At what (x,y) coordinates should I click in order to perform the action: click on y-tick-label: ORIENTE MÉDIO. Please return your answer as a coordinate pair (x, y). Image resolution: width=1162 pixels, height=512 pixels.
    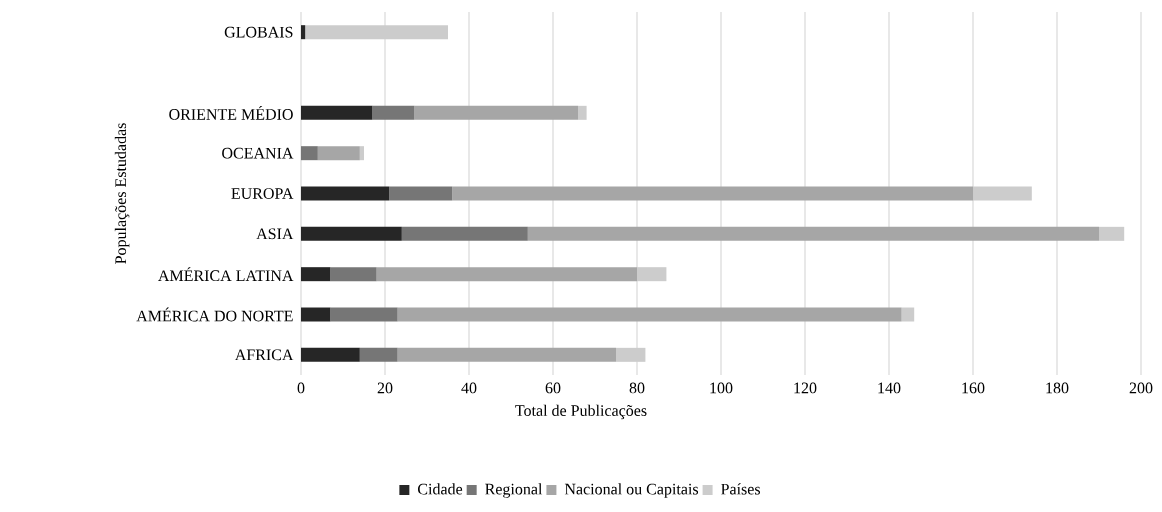
    Looking at the image, I should click on (231, 112).